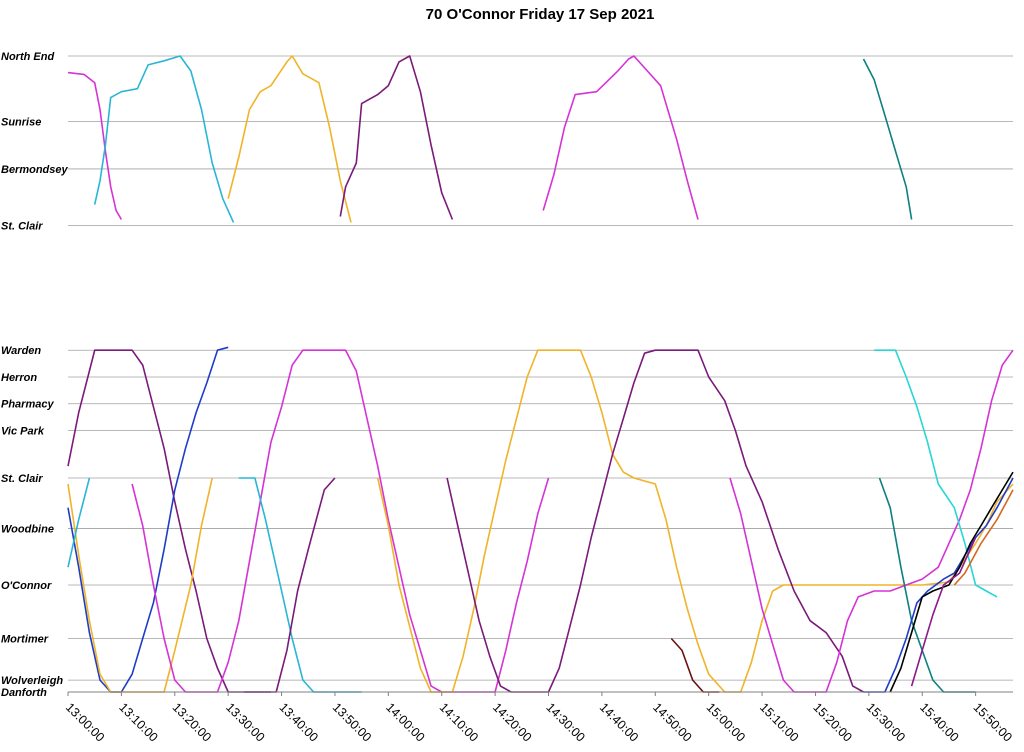 The height and width of the screenshot is (752, 1024). I want to click on y-stop-label: North End, so click(27, 57).